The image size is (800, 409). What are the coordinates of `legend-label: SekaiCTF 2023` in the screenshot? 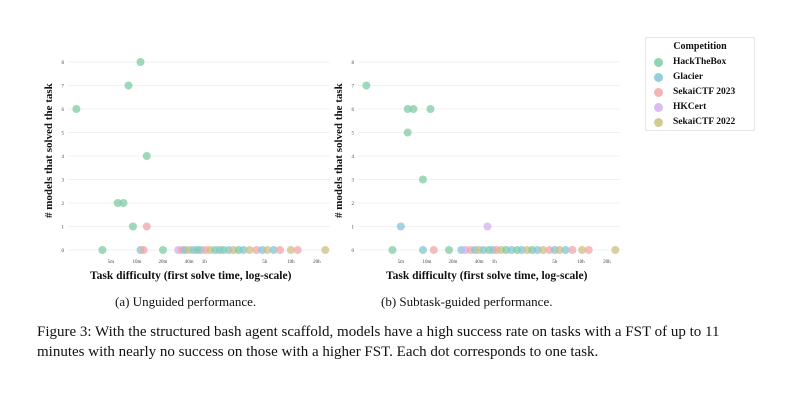 It's located at (704, 92).